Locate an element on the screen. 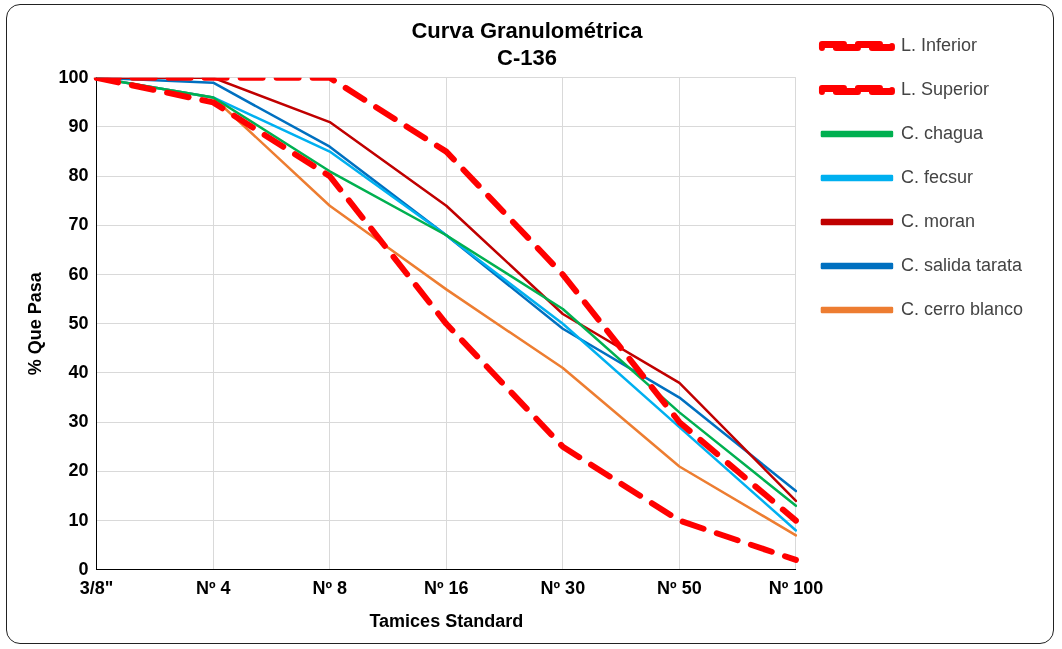 Image resolution: width=1062 pixels, height=649 pixels. y-tick-label: 70 is located at coordinates (78, 224).